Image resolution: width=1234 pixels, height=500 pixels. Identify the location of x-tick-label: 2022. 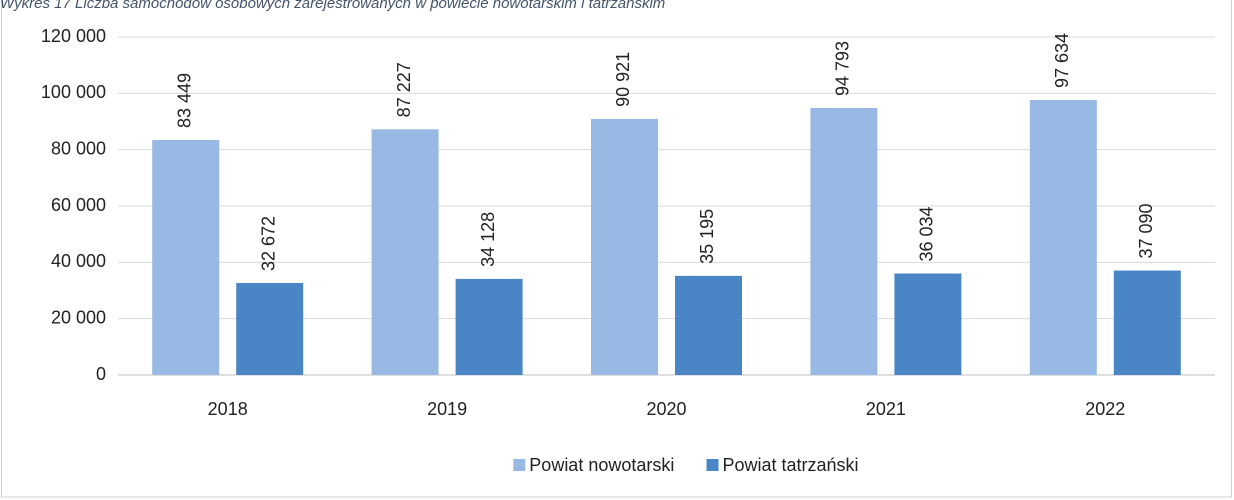
(1105, 409).